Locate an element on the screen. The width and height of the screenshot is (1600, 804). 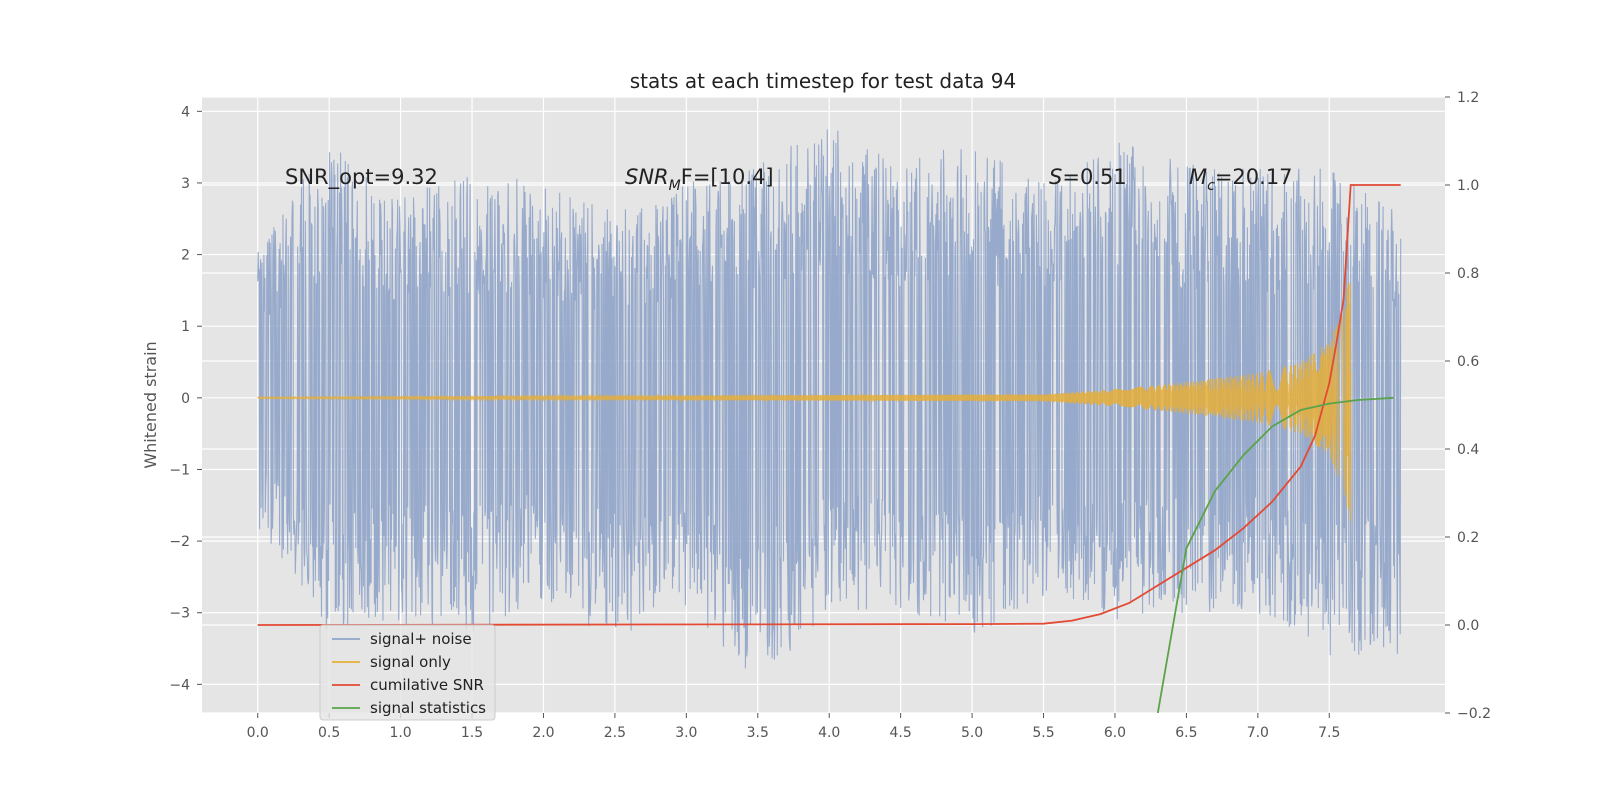
y2-tick-label: 0.2 is located at coordinates (1468, 538).